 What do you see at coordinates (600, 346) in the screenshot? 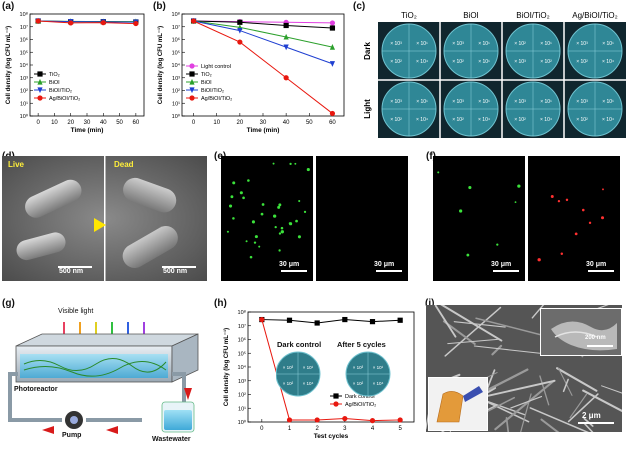
I see `inset-scale-bar` at bounding box center [600, 346].